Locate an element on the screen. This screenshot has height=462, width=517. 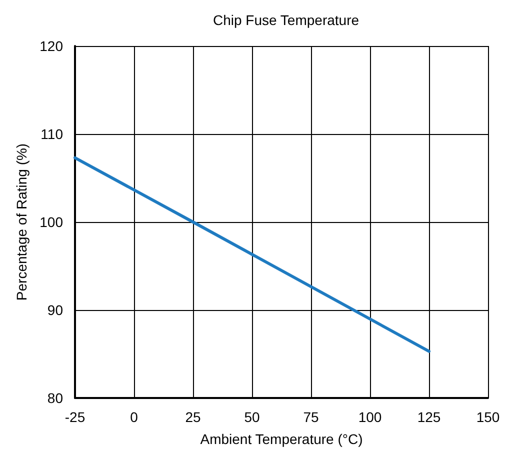
y-tick-label: 120 is located at coordinates (52, 46).